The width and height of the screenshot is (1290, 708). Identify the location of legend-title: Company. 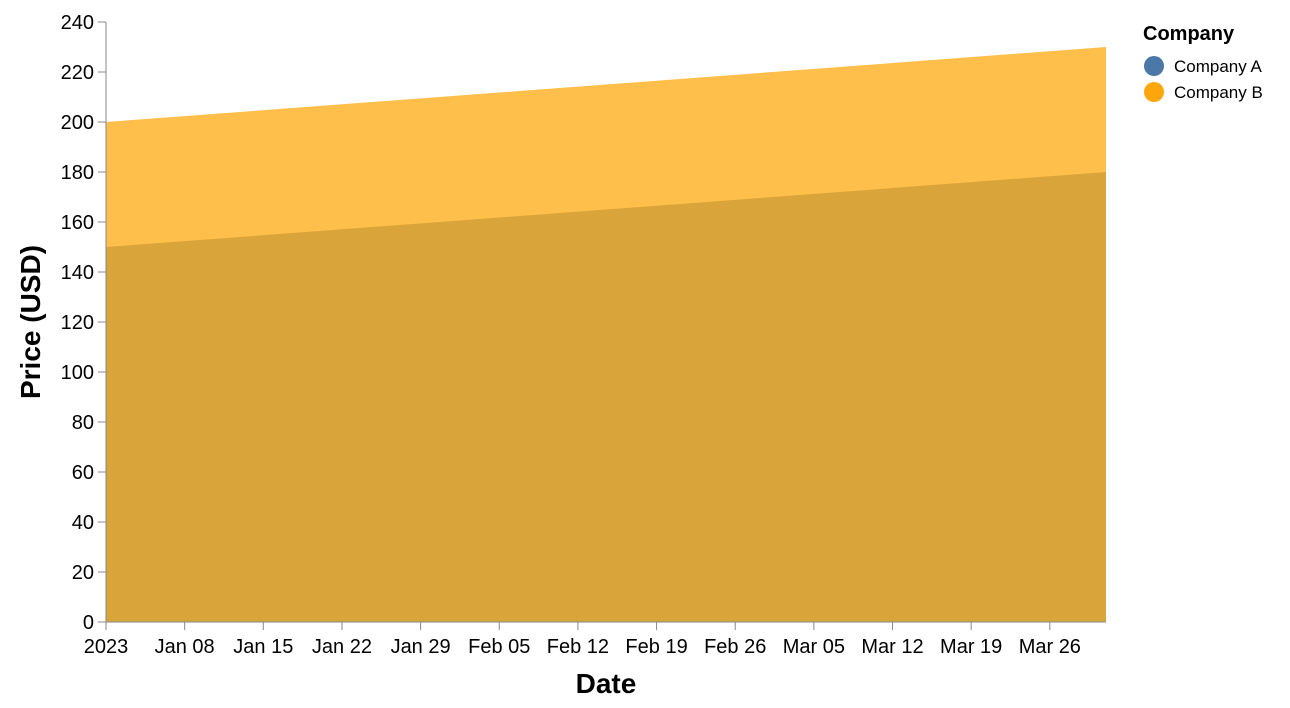
(1189, 34).